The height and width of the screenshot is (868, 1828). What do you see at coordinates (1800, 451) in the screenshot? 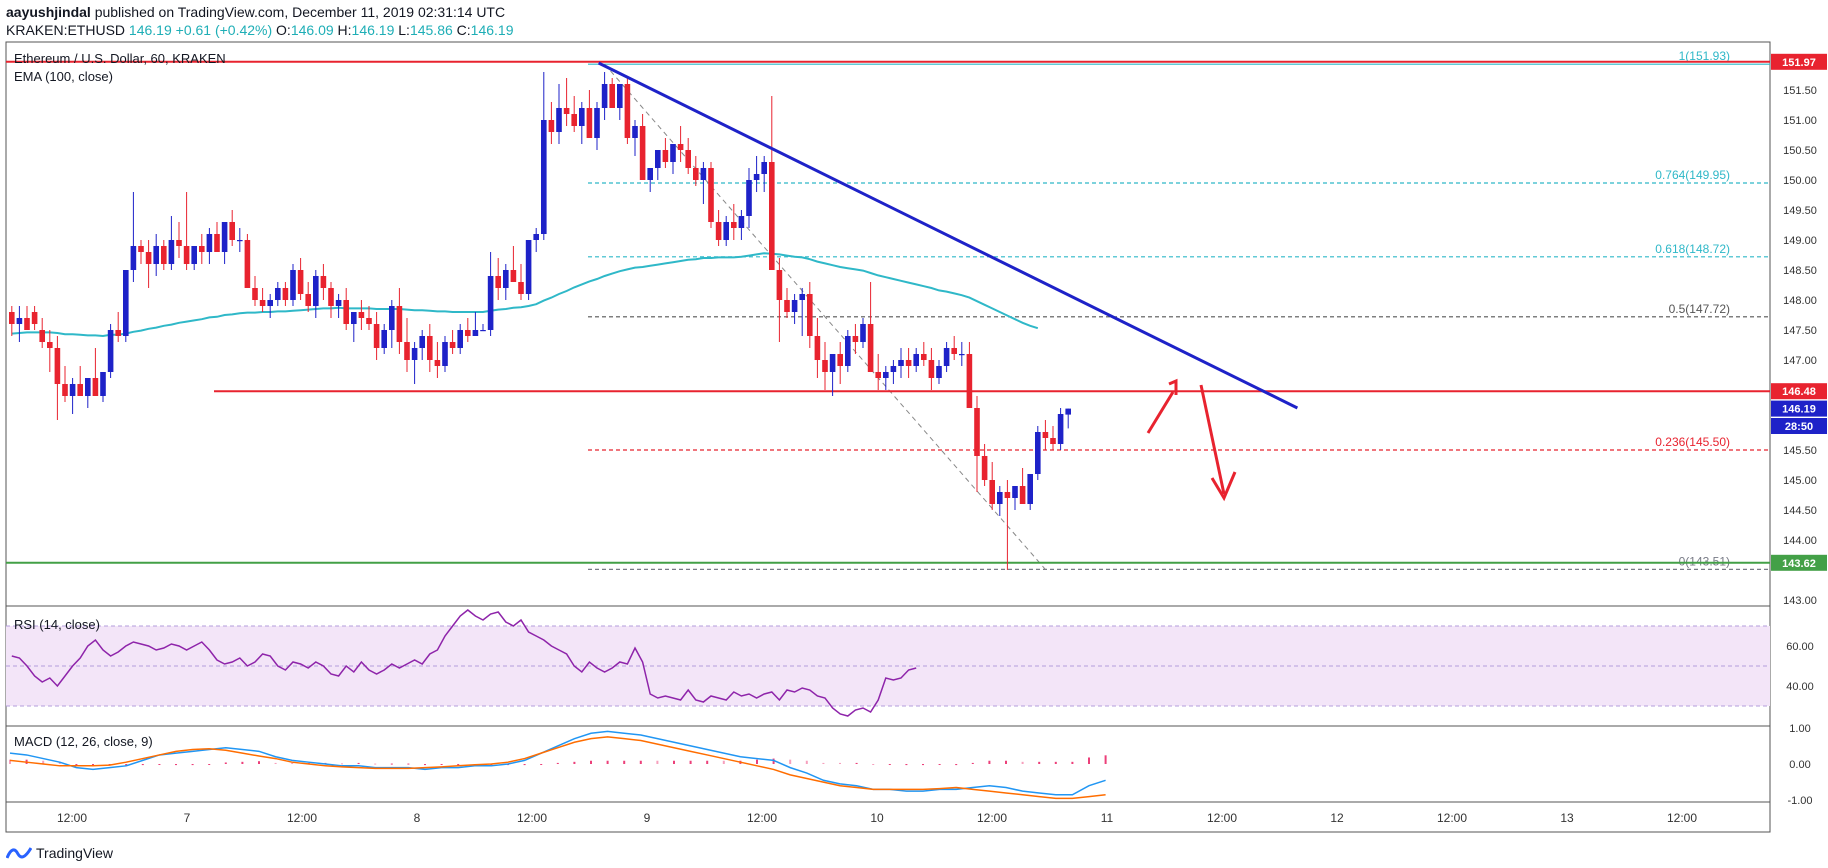
I see `price-tick-label: 145.50` at bounding box center [1800, 451].